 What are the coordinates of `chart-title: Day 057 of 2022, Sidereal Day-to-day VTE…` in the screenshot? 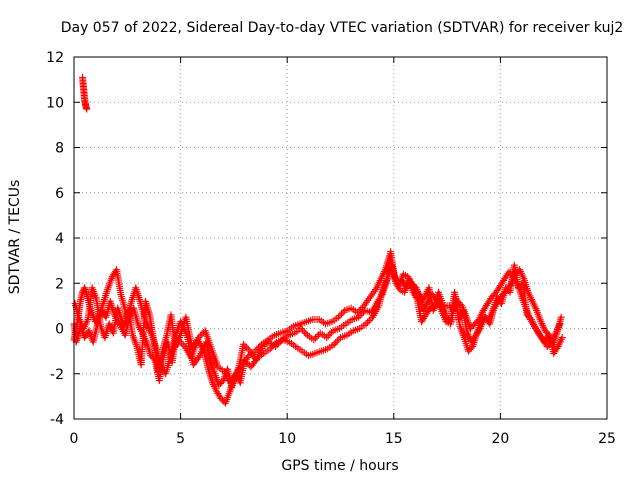 It's located at (342, 28).